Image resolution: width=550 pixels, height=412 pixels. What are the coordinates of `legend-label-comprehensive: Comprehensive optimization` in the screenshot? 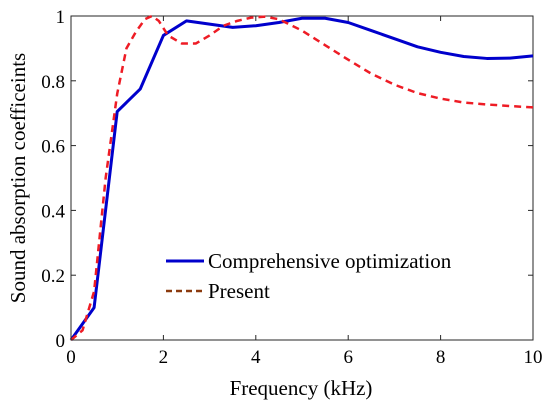 It's located at (330, 261).